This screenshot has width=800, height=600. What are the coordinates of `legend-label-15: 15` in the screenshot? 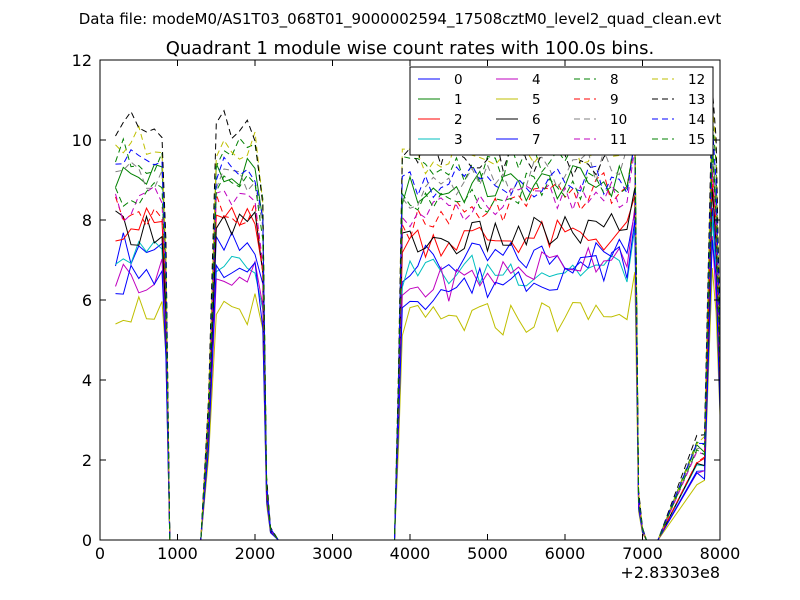 It's located at (696, 140).